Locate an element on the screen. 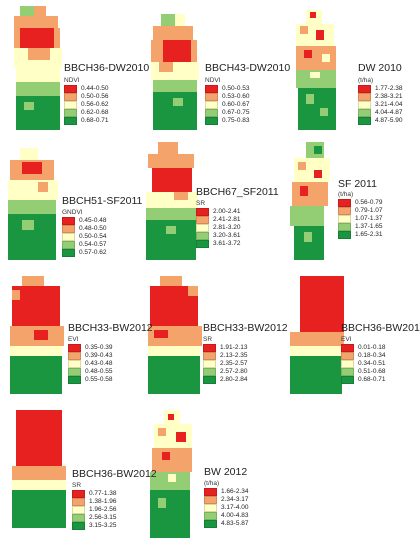 Image resolution: width=420 pixels, height=550 pixels. legend-row: 3.61-3.72 is located at coordinates (218, 244).